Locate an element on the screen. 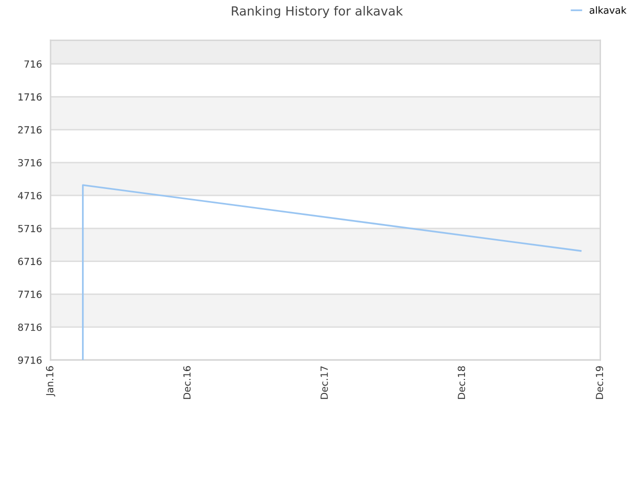  y-tick-label: 7716 is located at coordinates (30, 294).